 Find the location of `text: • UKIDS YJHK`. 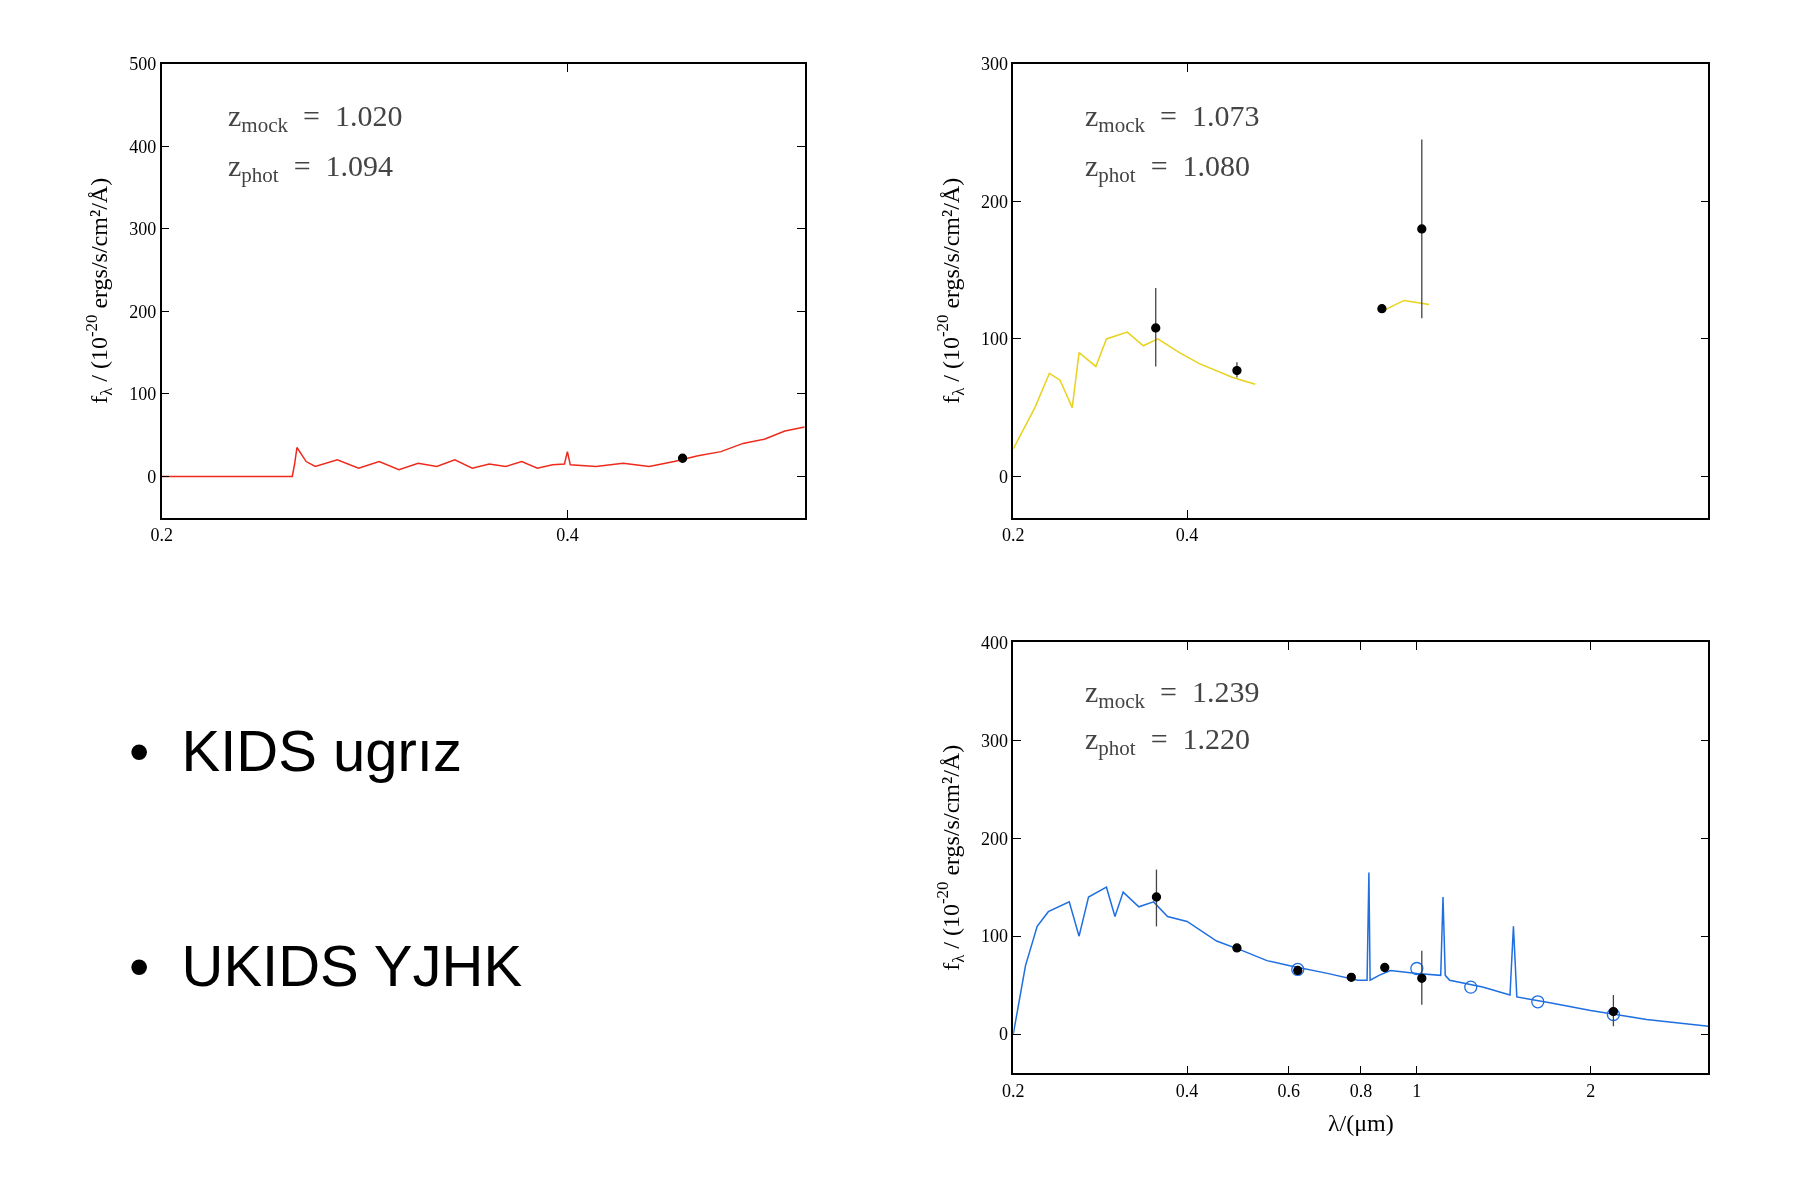

text: • UKIDS YJHK is located at coordinates (326, 965).